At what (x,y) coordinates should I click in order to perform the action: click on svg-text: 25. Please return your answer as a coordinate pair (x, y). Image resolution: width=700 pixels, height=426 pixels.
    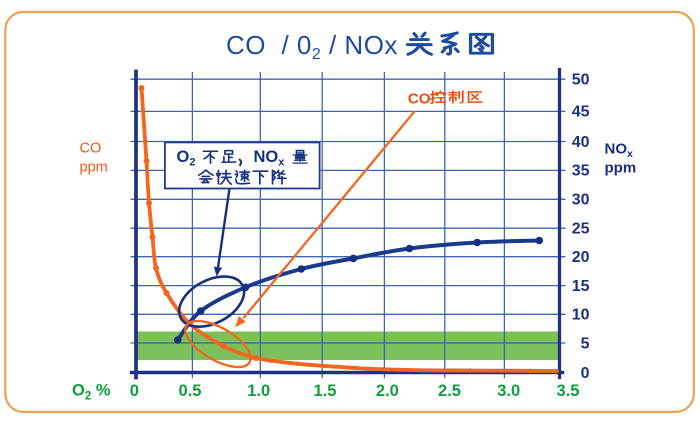
    Looking at the image, I should click on (581, 229).